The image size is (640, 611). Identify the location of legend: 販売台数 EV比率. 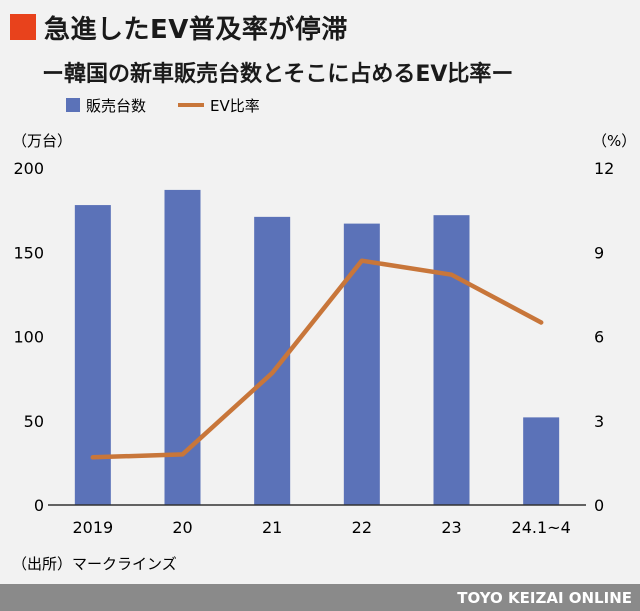
(163, 106).